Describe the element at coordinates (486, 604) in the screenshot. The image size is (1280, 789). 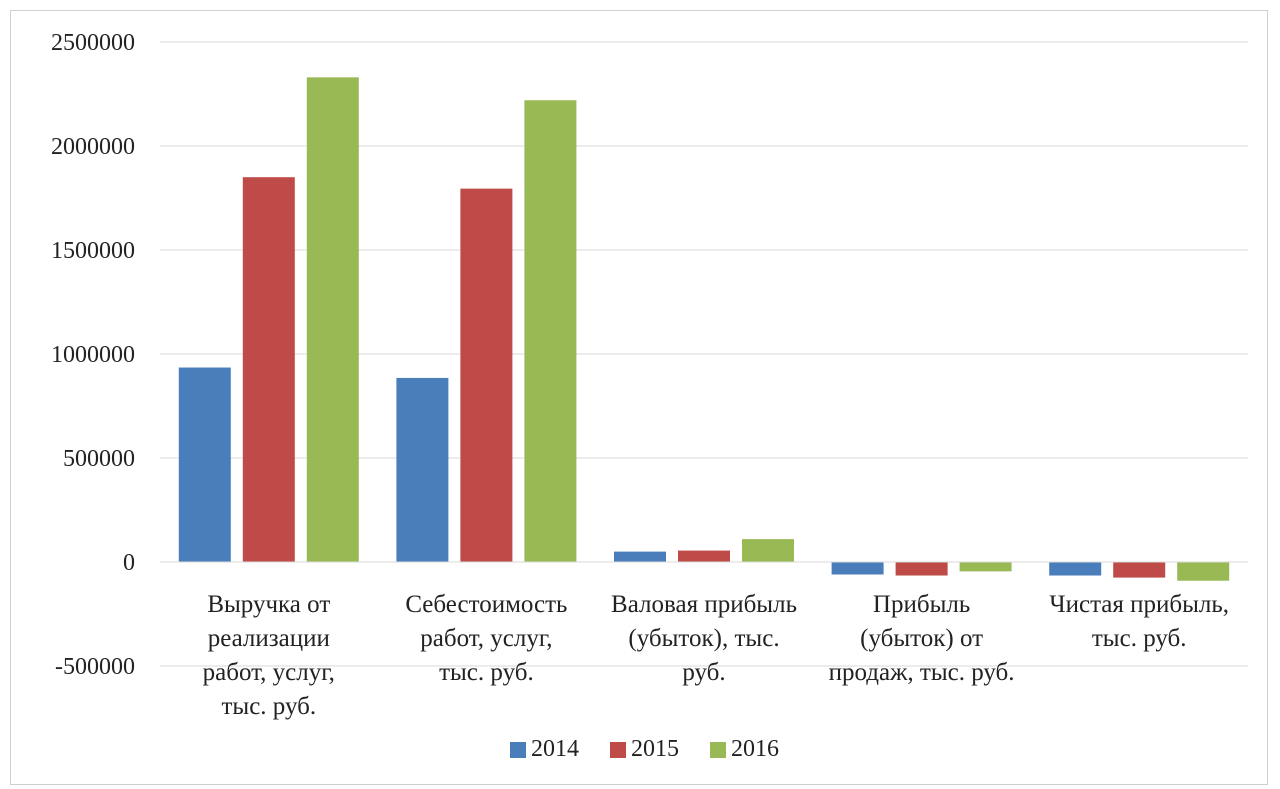
I see `category-label-line: Себестоимость` at that location.